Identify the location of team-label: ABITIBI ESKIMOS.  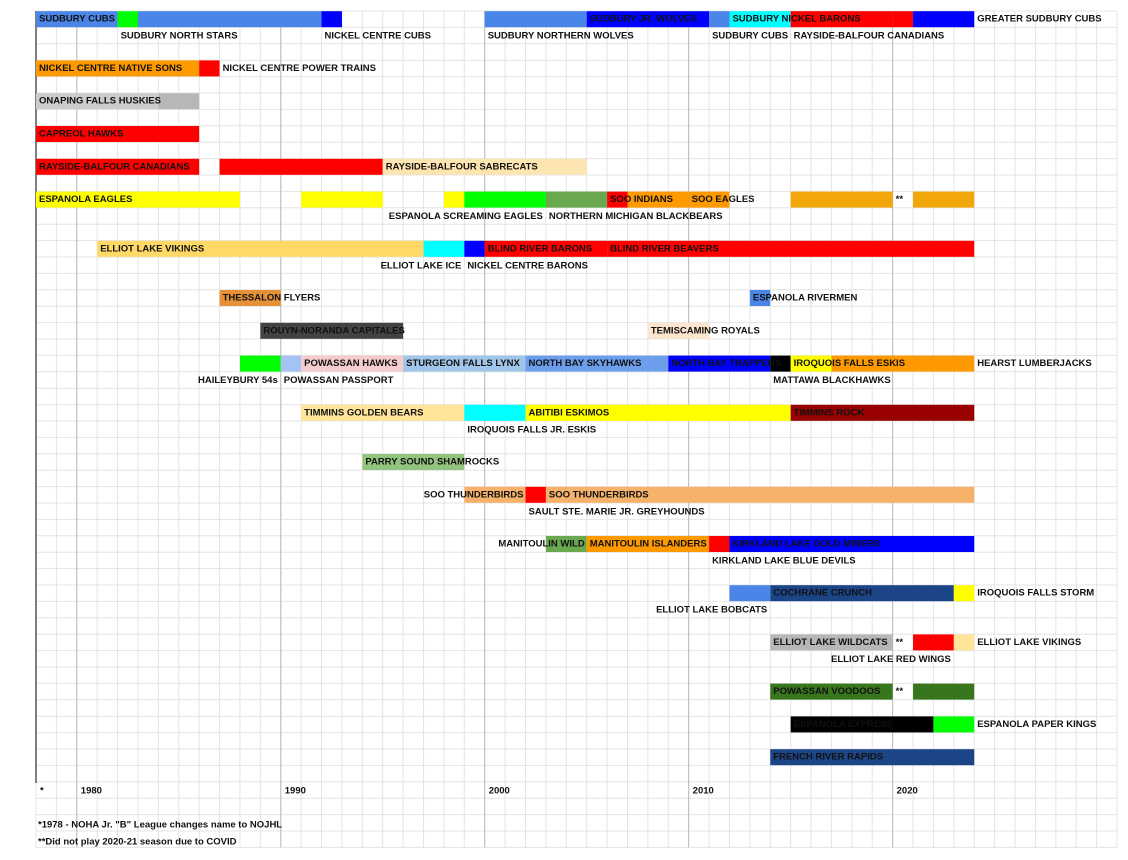
(569, 412).